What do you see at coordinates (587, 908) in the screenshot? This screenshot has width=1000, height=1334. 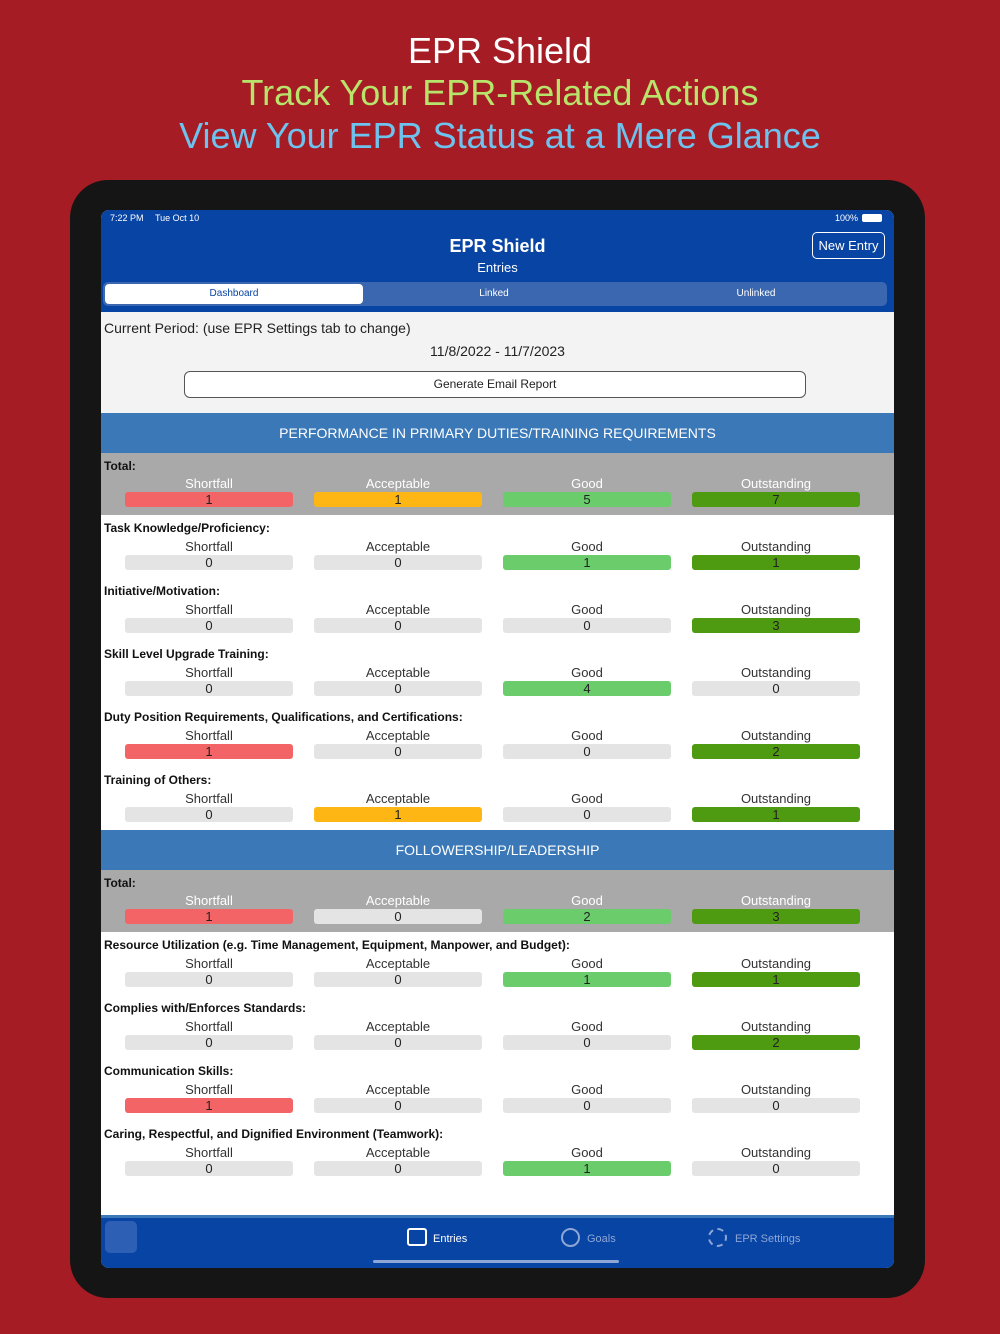 I see `rating-cell: Good 2` at bounding box center [587, 908].